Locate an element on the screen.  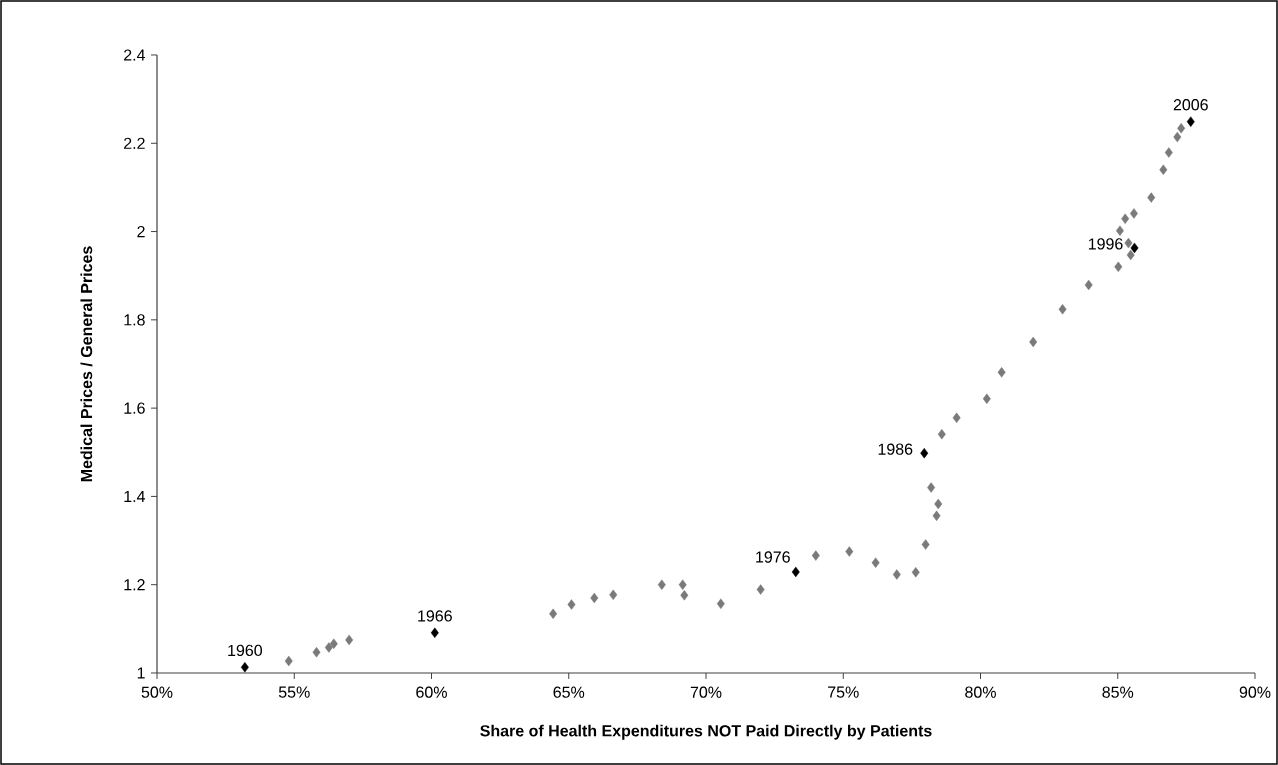
x-tick-label: 60% is located at coordinates (431, 692).